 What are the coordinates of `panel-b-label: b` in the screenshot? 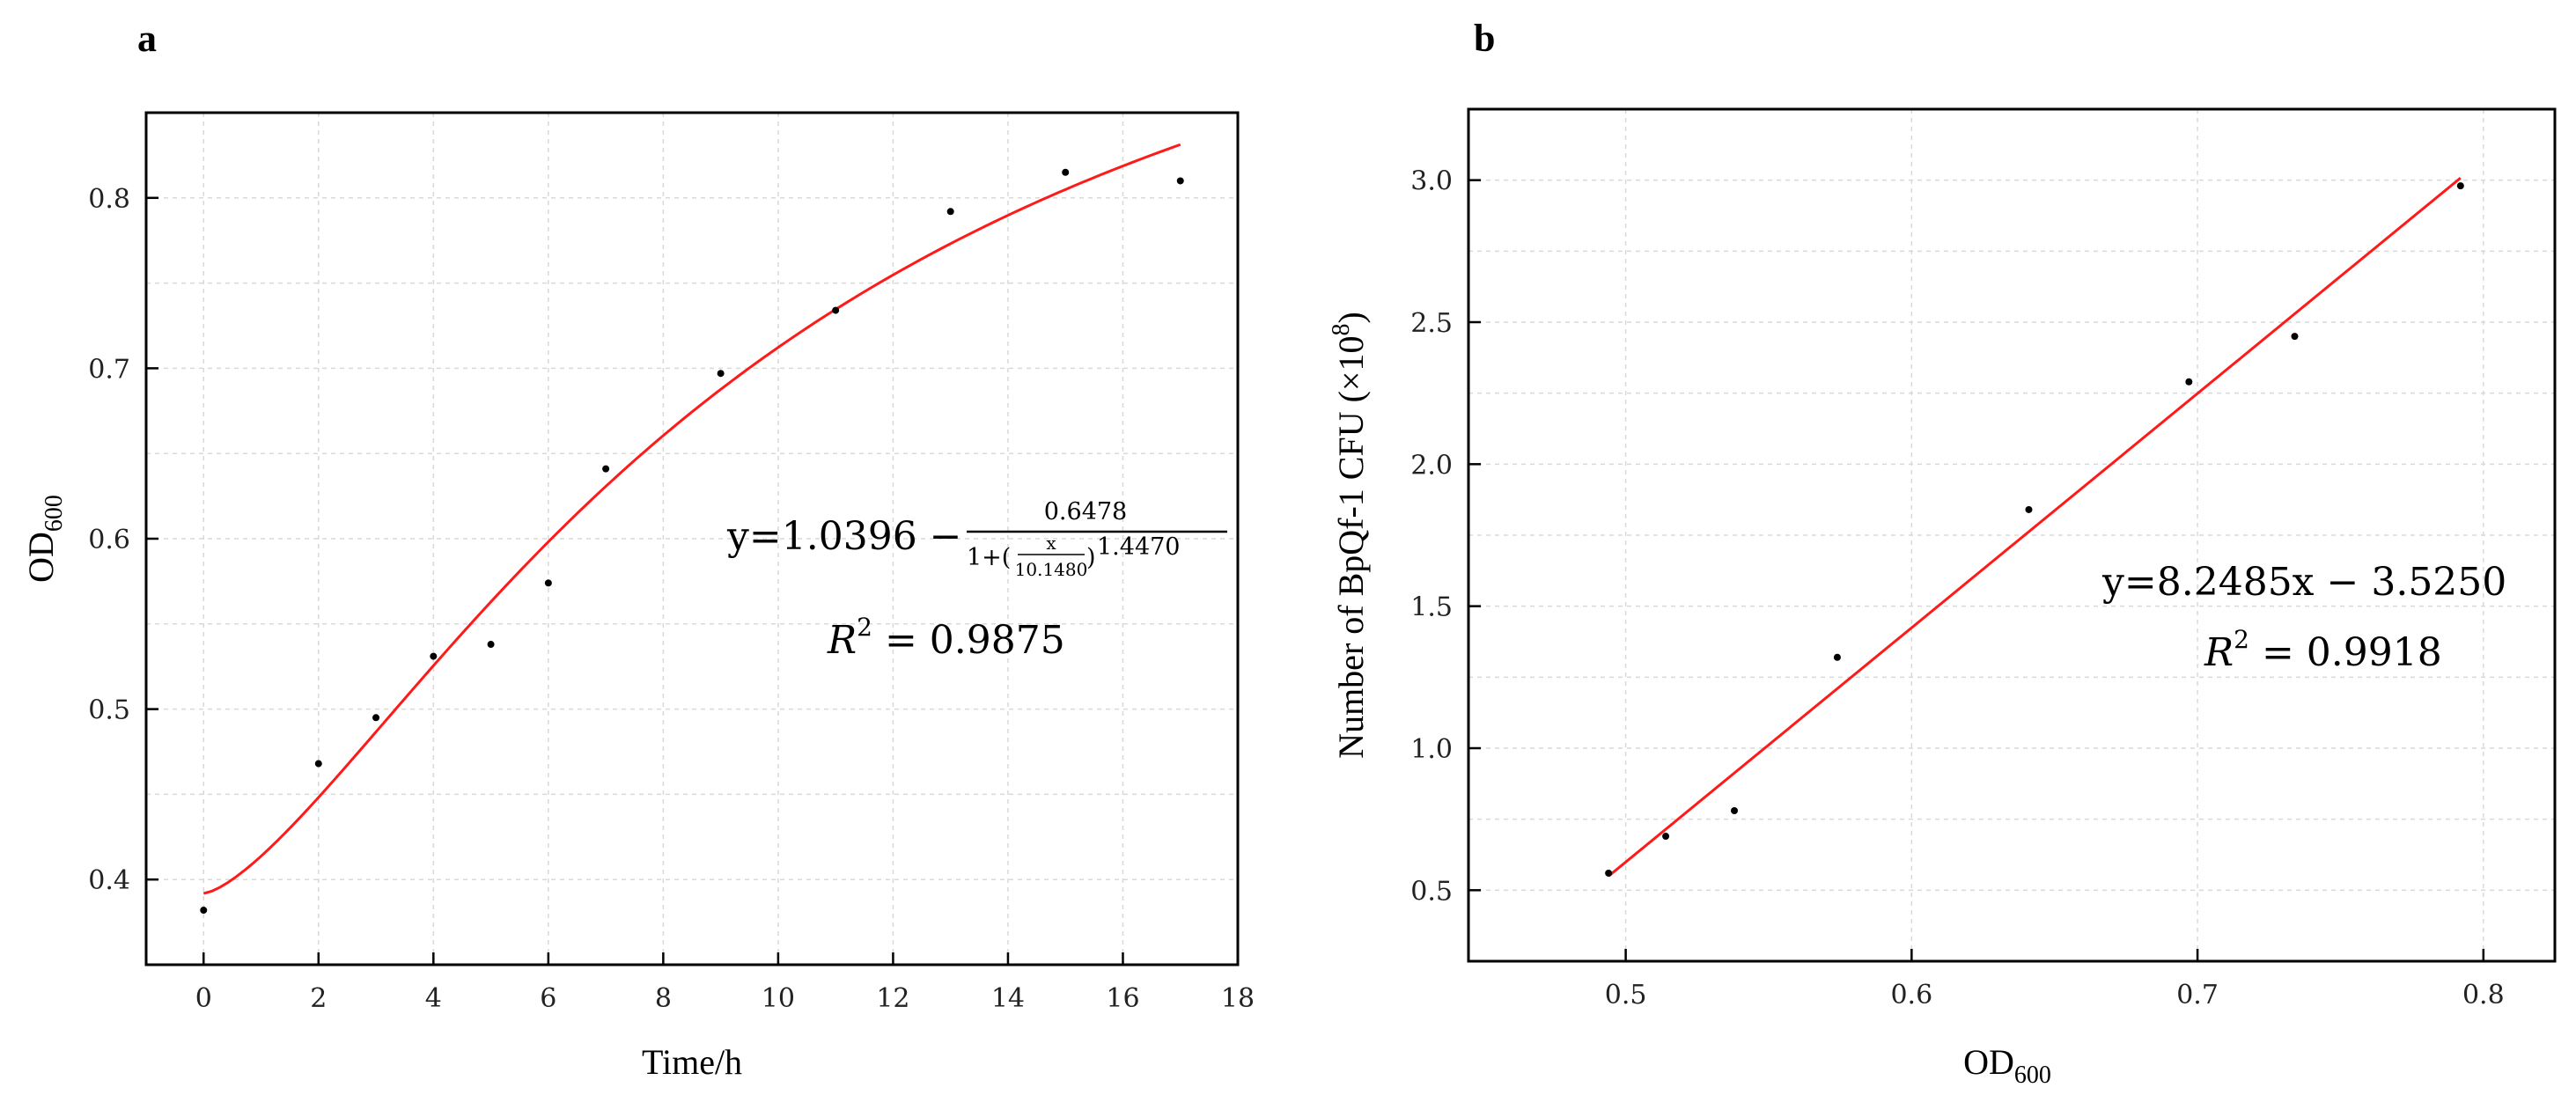 It's located at (1485, 38).